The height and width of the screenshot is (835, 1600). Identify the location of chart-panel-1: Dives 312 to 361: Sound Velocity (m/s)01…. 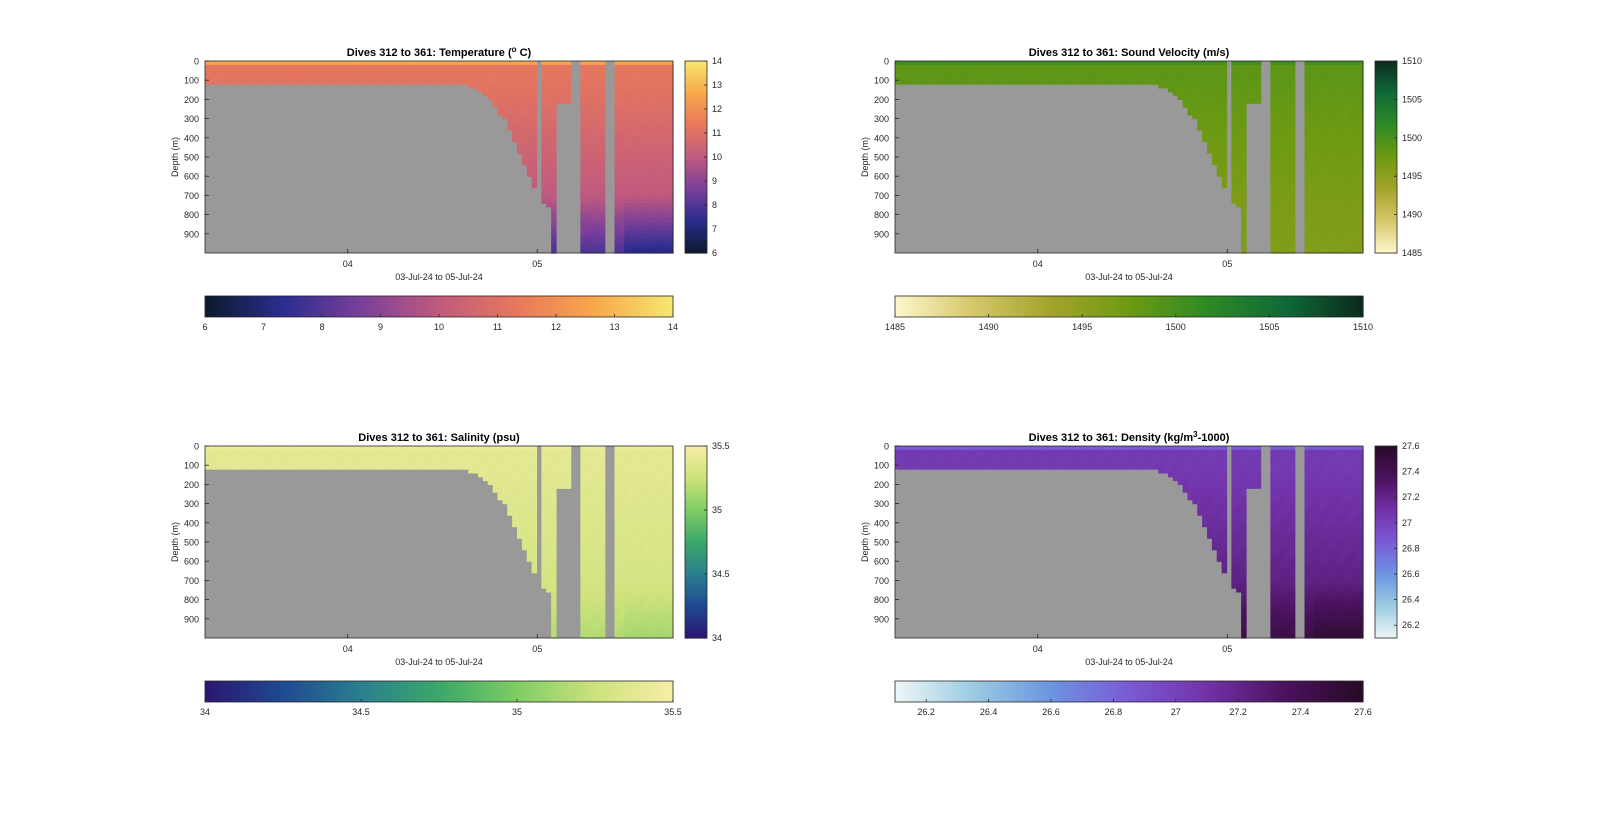
(1141, 189).